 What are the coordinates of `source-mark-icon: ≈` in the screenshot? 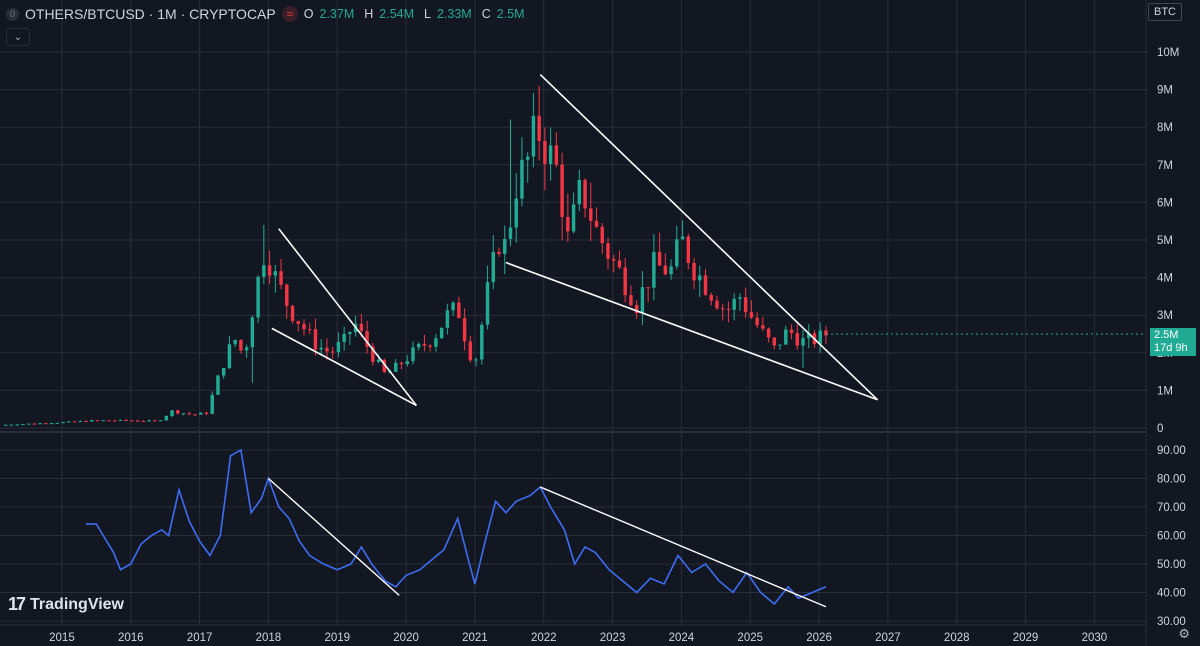 It's located at (289, 14).